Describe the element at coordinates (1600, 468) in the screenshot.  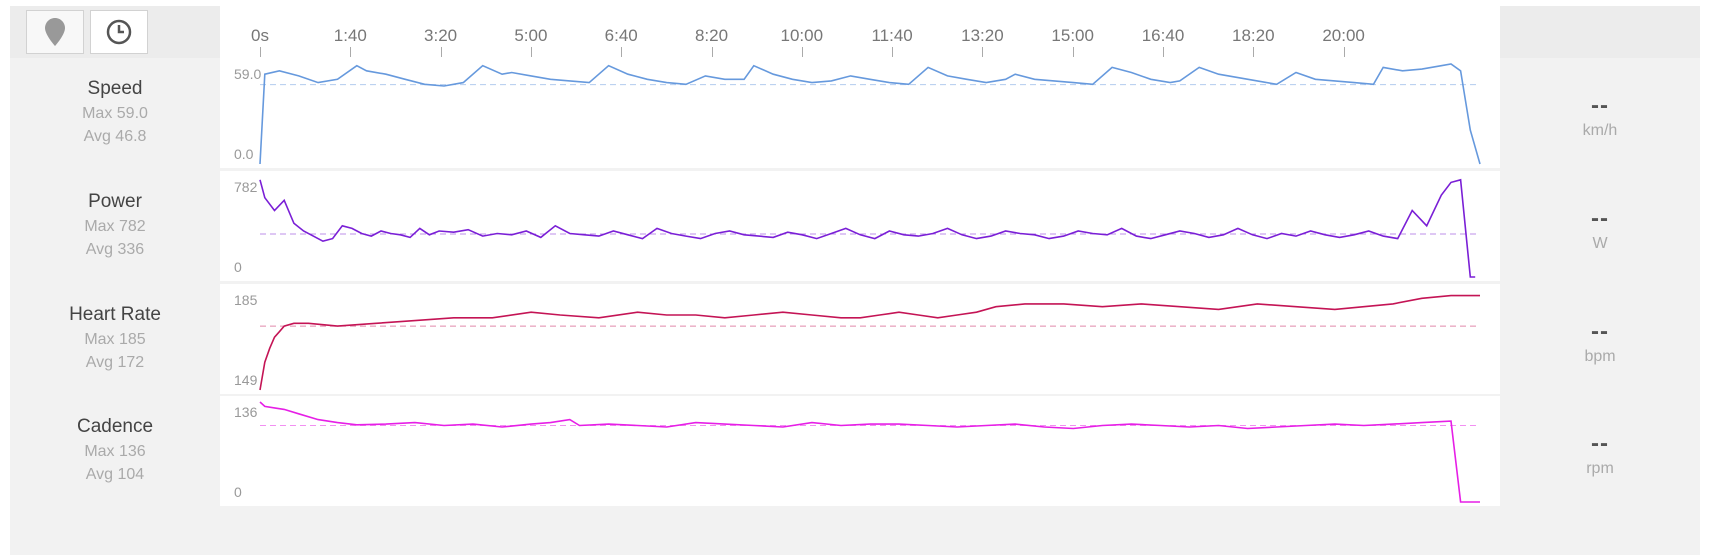
I see `unit-label: rpm` at that location.